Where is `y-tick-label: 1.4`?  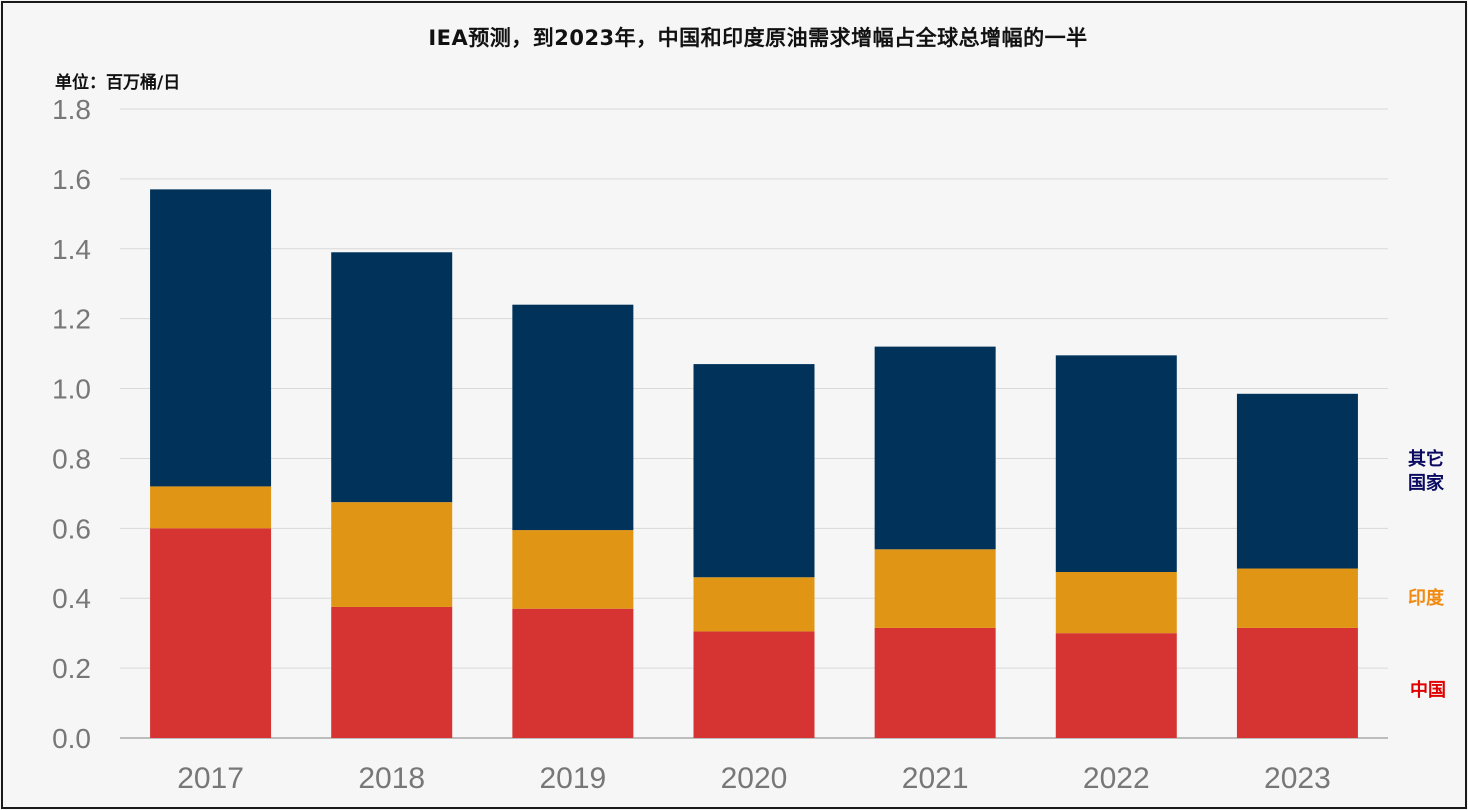
y-tick-label: 1.4 is located at coordinates (71, 249).